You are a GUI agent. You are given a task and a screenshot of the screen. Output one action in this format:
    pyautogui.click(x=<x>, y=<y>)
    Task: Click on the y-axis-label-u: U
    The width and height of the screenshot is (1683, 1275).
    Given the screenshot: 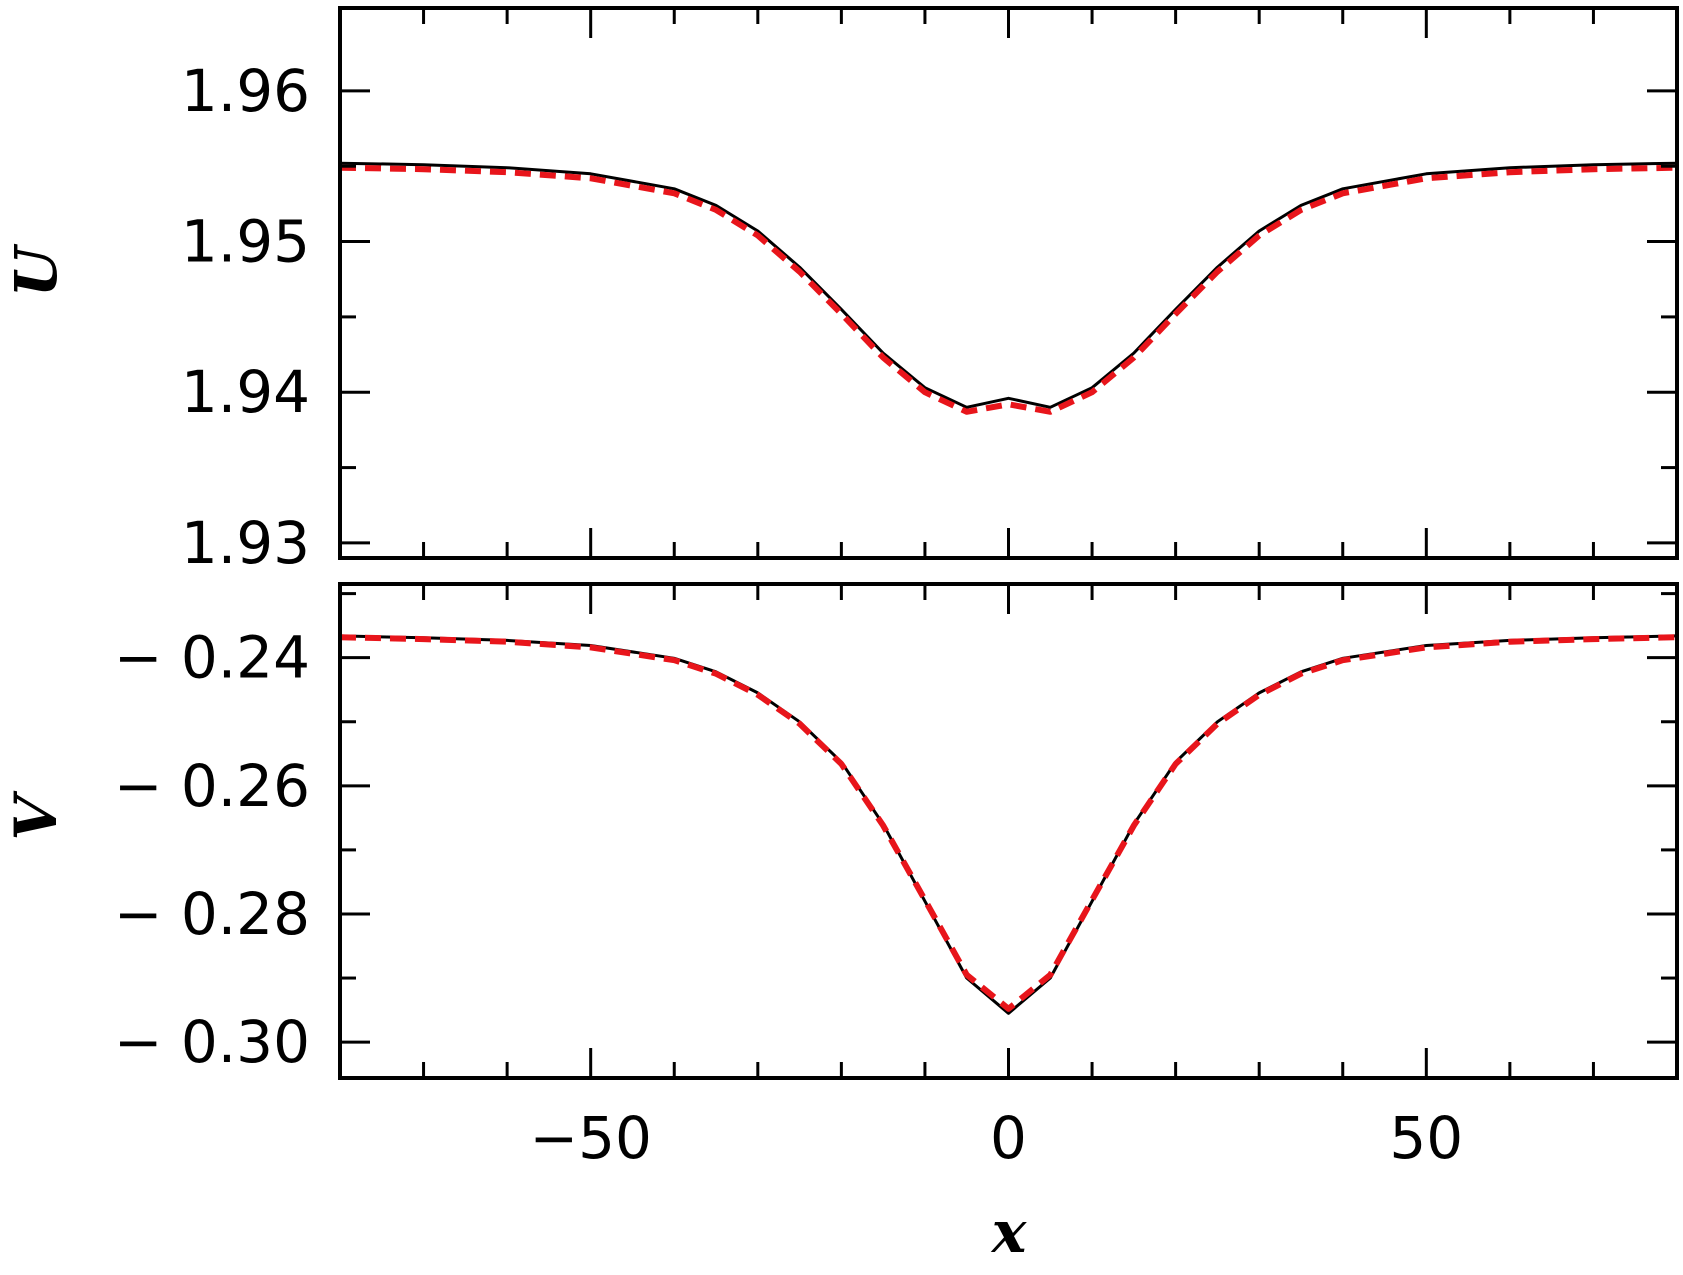 What is the action you would take?
    pyautogui.click(x=36, y=270)
    